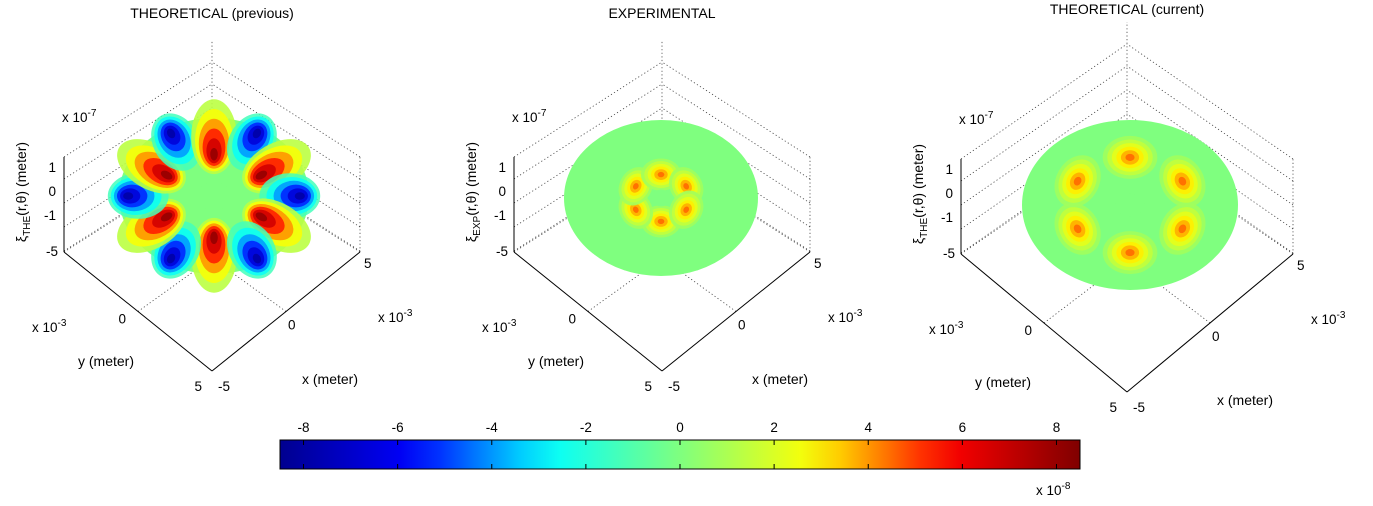  I want to click on colorbar-tick-label: -8, so click(304, 427).